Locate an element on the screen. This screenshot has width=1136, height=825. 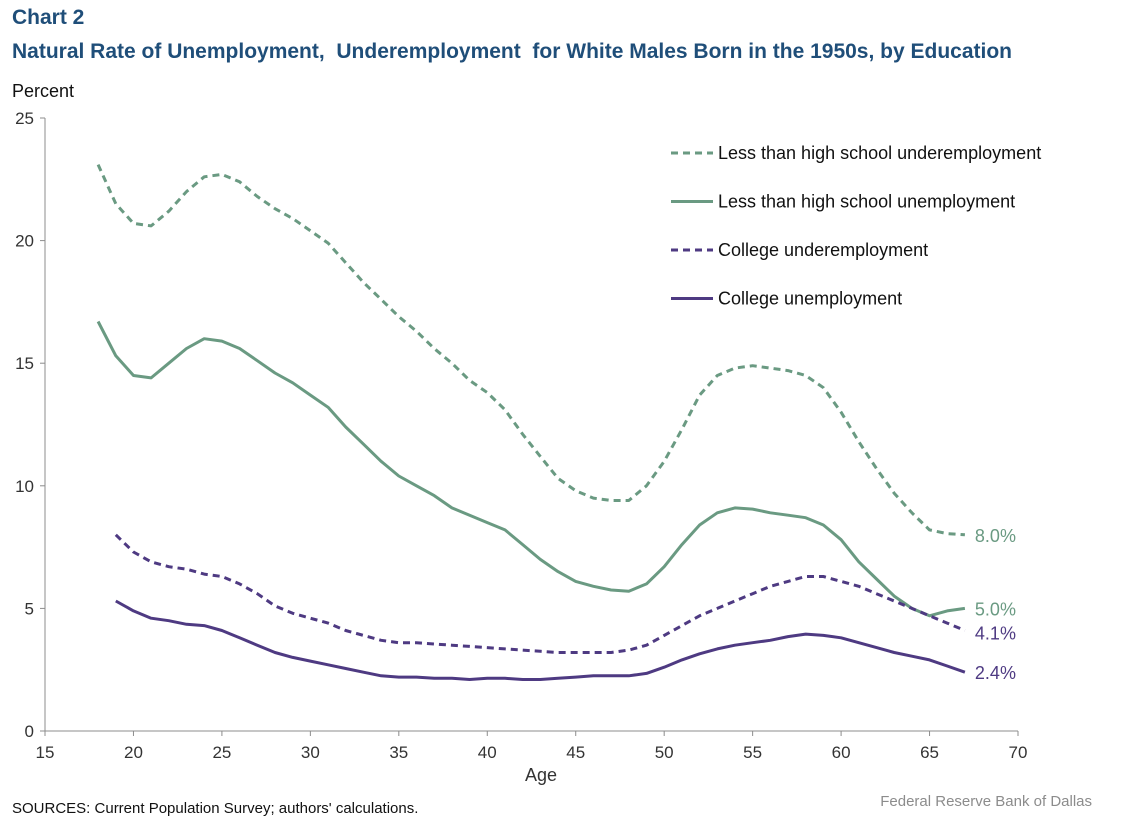
end-value-label: 8.0% is located at coordinates (995, 536).